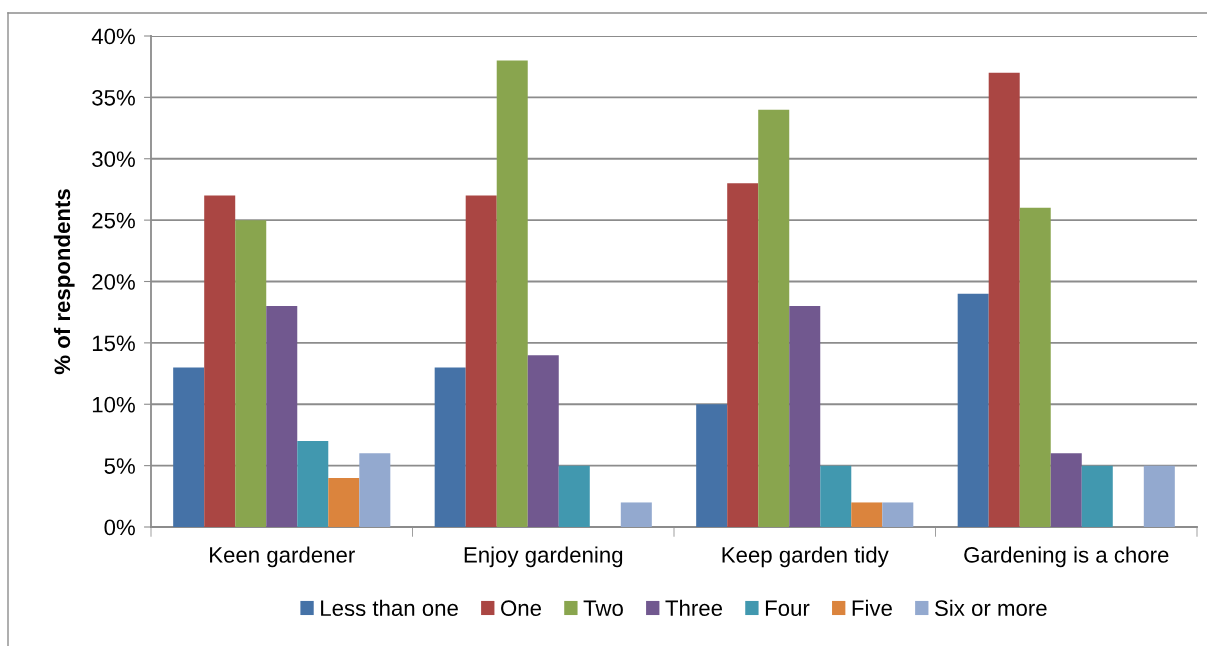  What do you see at coordinates (64, 282) in the screenshot?
I see `y-axis-title: % of respondents` at bounding box center [64, 282].